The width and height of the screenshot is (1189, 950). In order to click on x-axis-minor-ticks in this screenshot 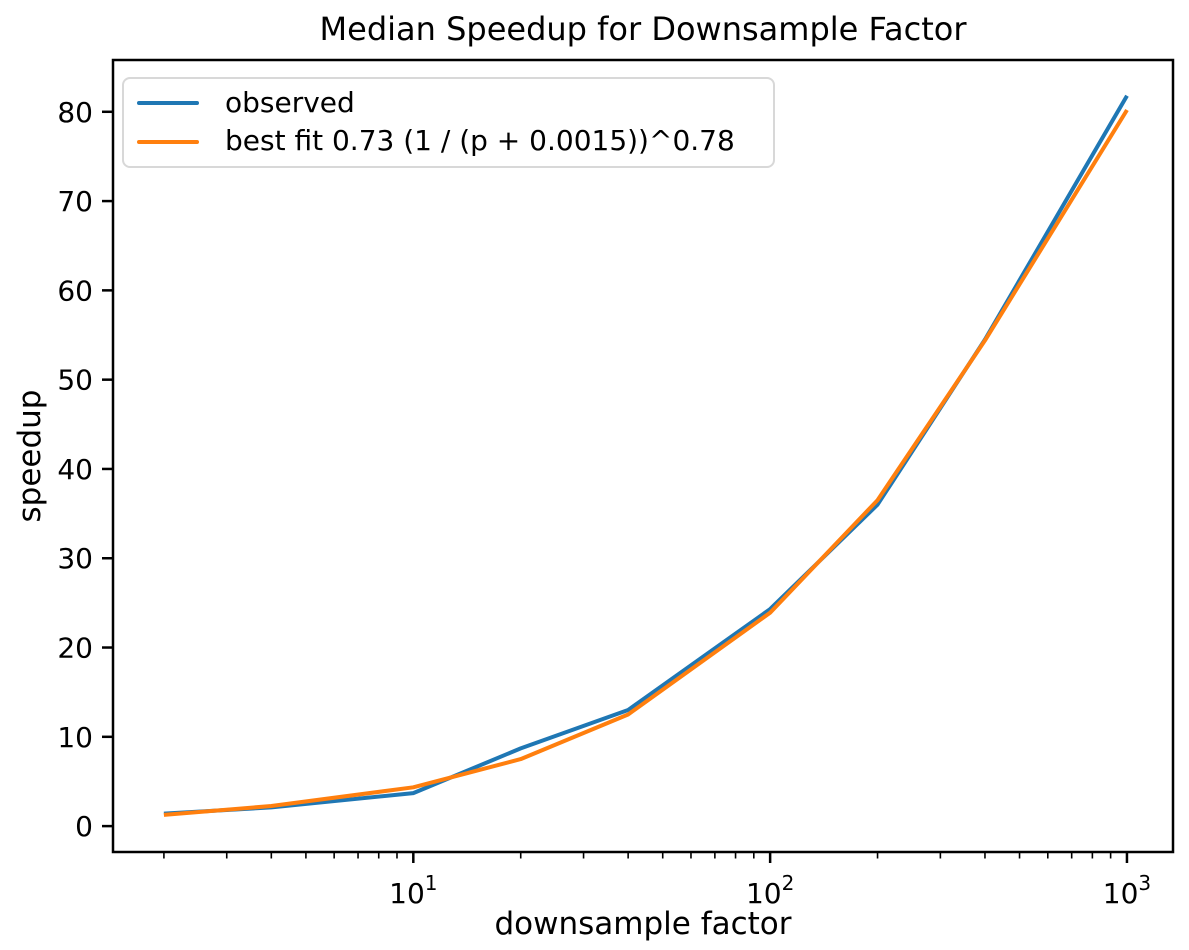, I will do `click(637, 855)`.